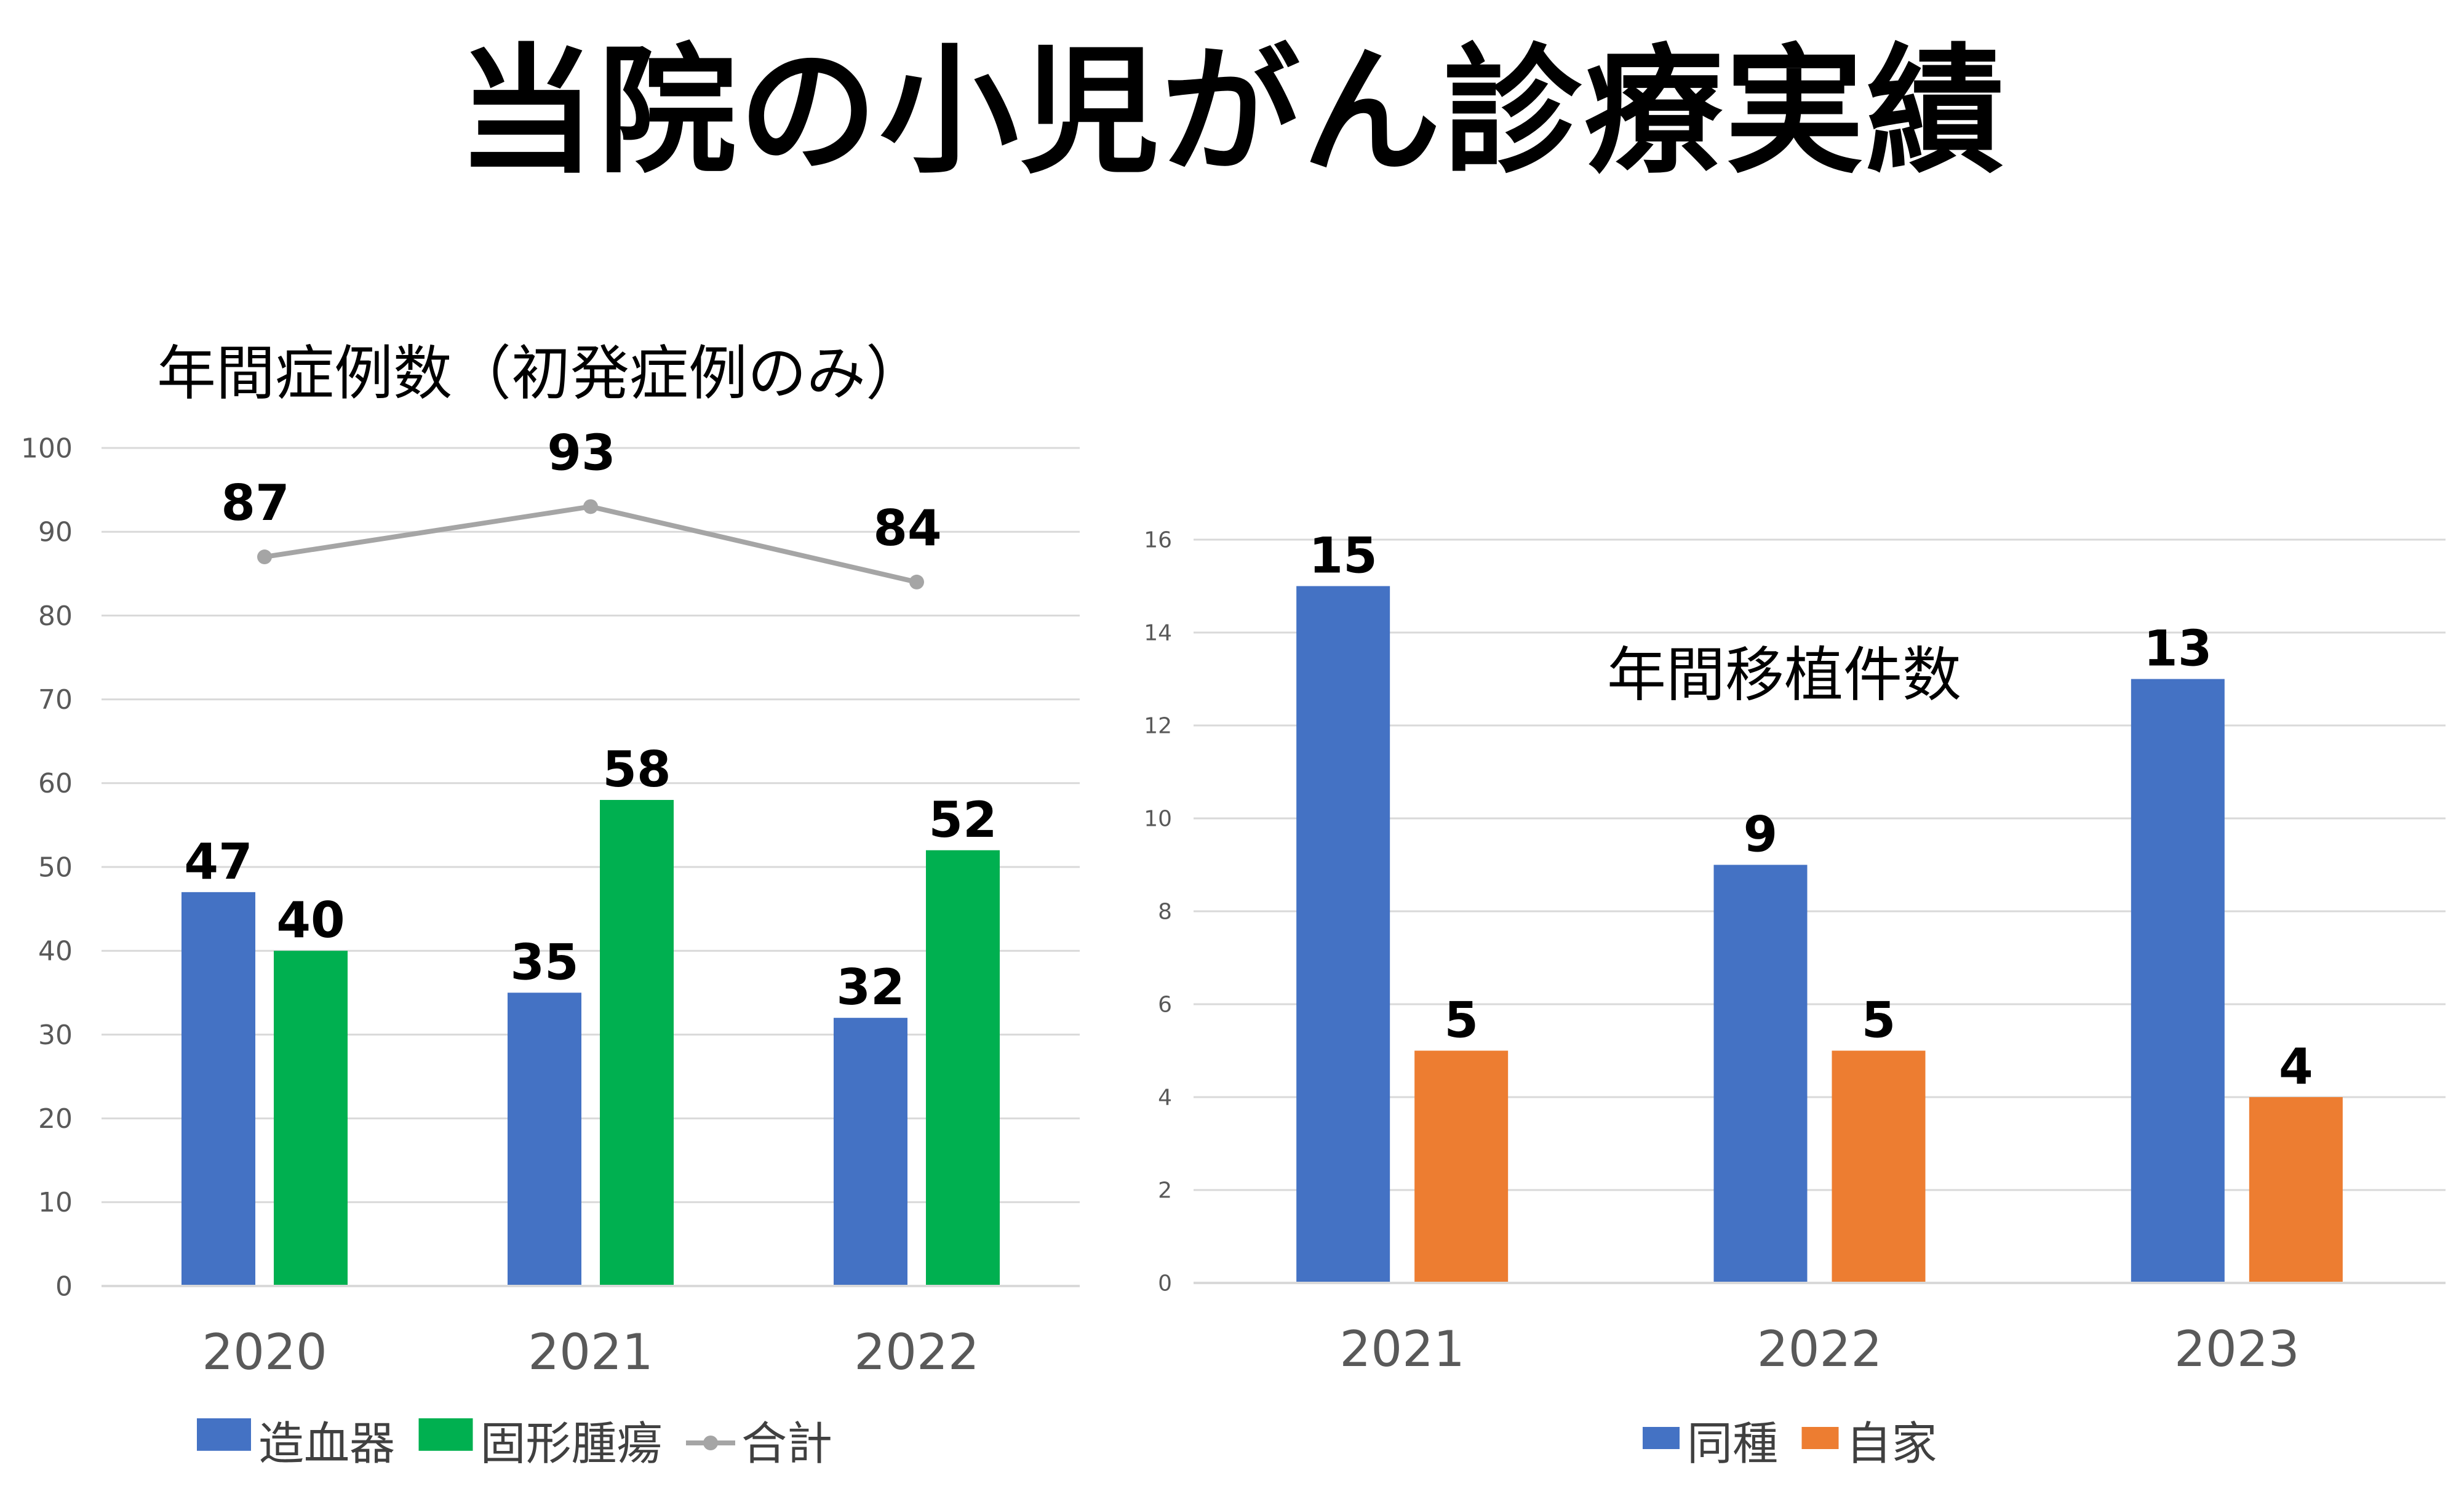 The image size is (2464, 1494). Describe the element at coordinates (326, 1444) in the screenshot. I see `legend-label: 造血器` at that location.